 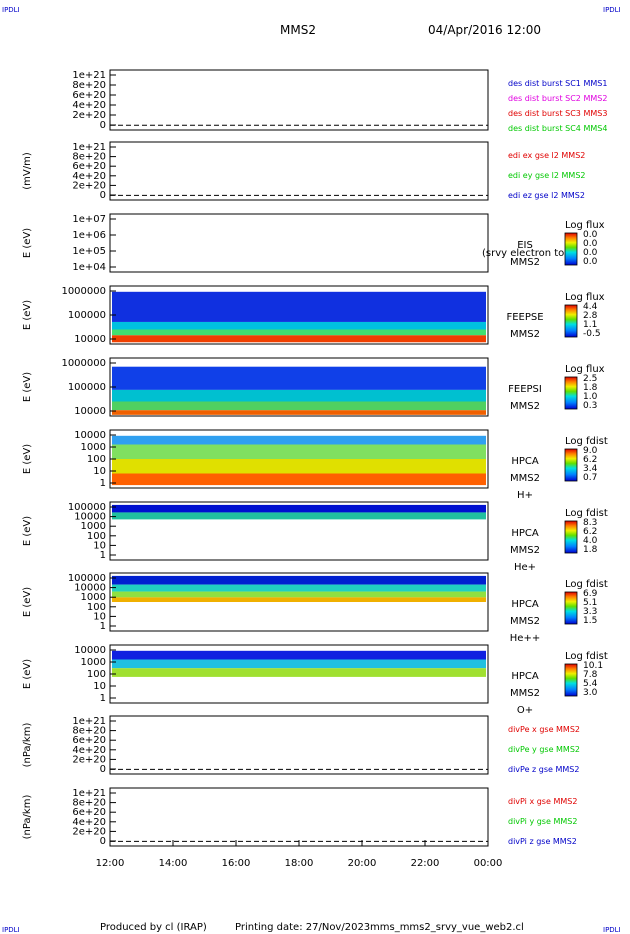 I want to click on panel-4-ytick-1: 100000, so click(x=87, y=387).